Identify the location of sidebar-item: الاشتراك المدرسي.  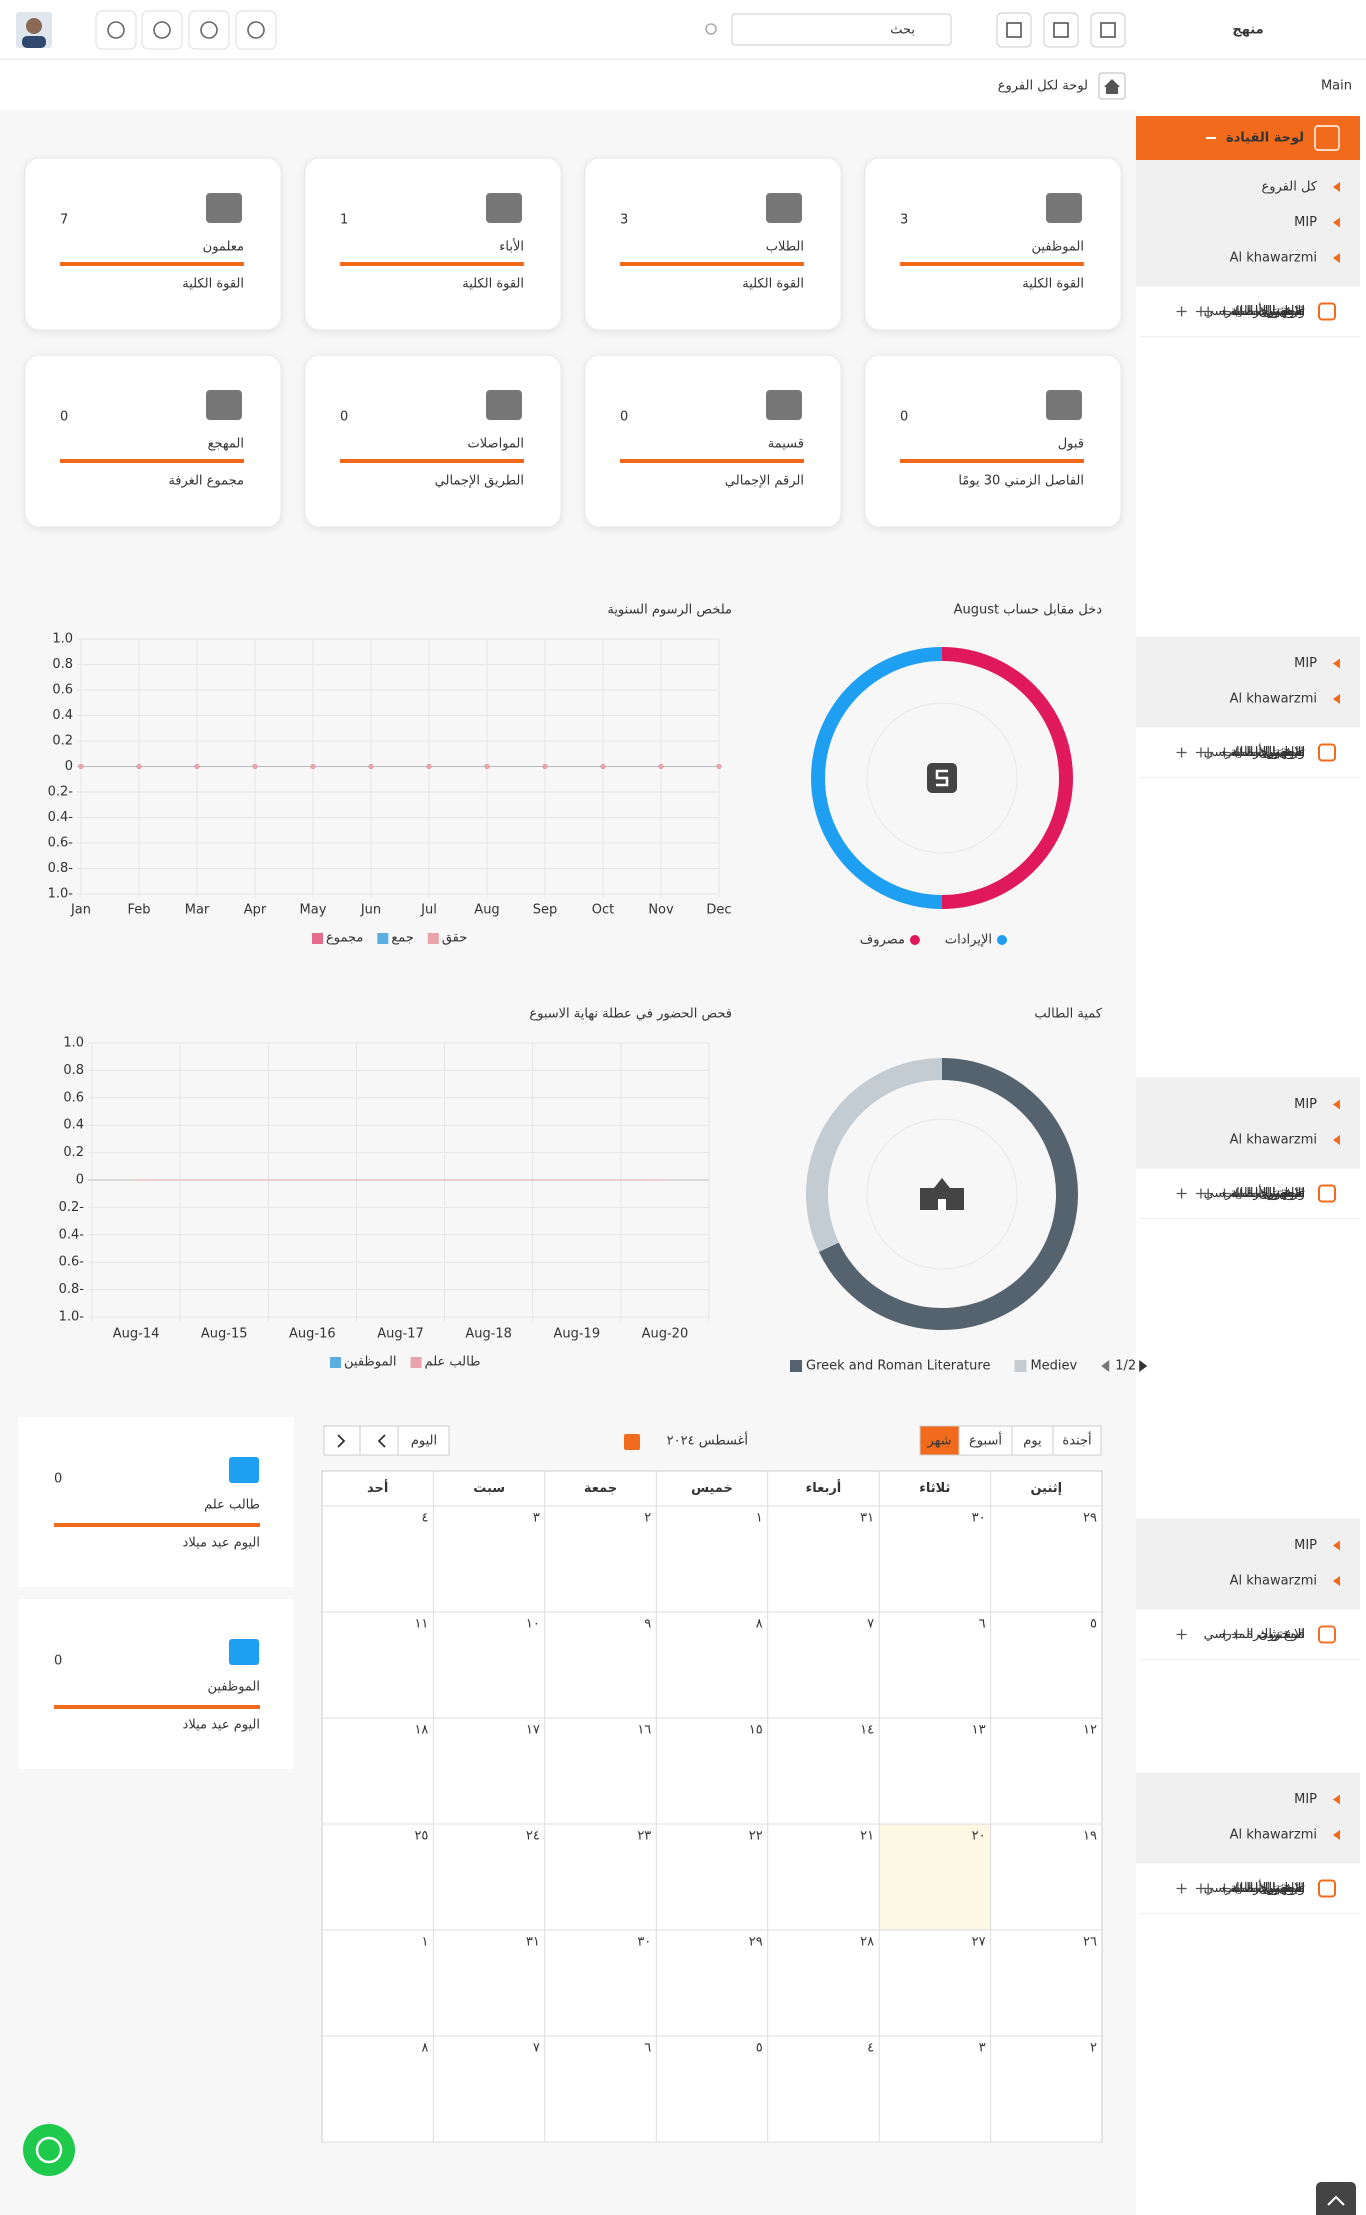
(1254, 1634).